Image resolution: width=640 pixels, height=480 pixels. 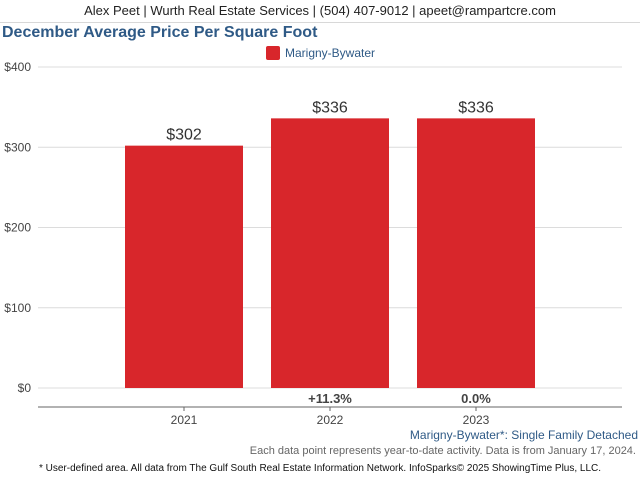 I want to click on legend-swatch, so click(x=273, y=53).